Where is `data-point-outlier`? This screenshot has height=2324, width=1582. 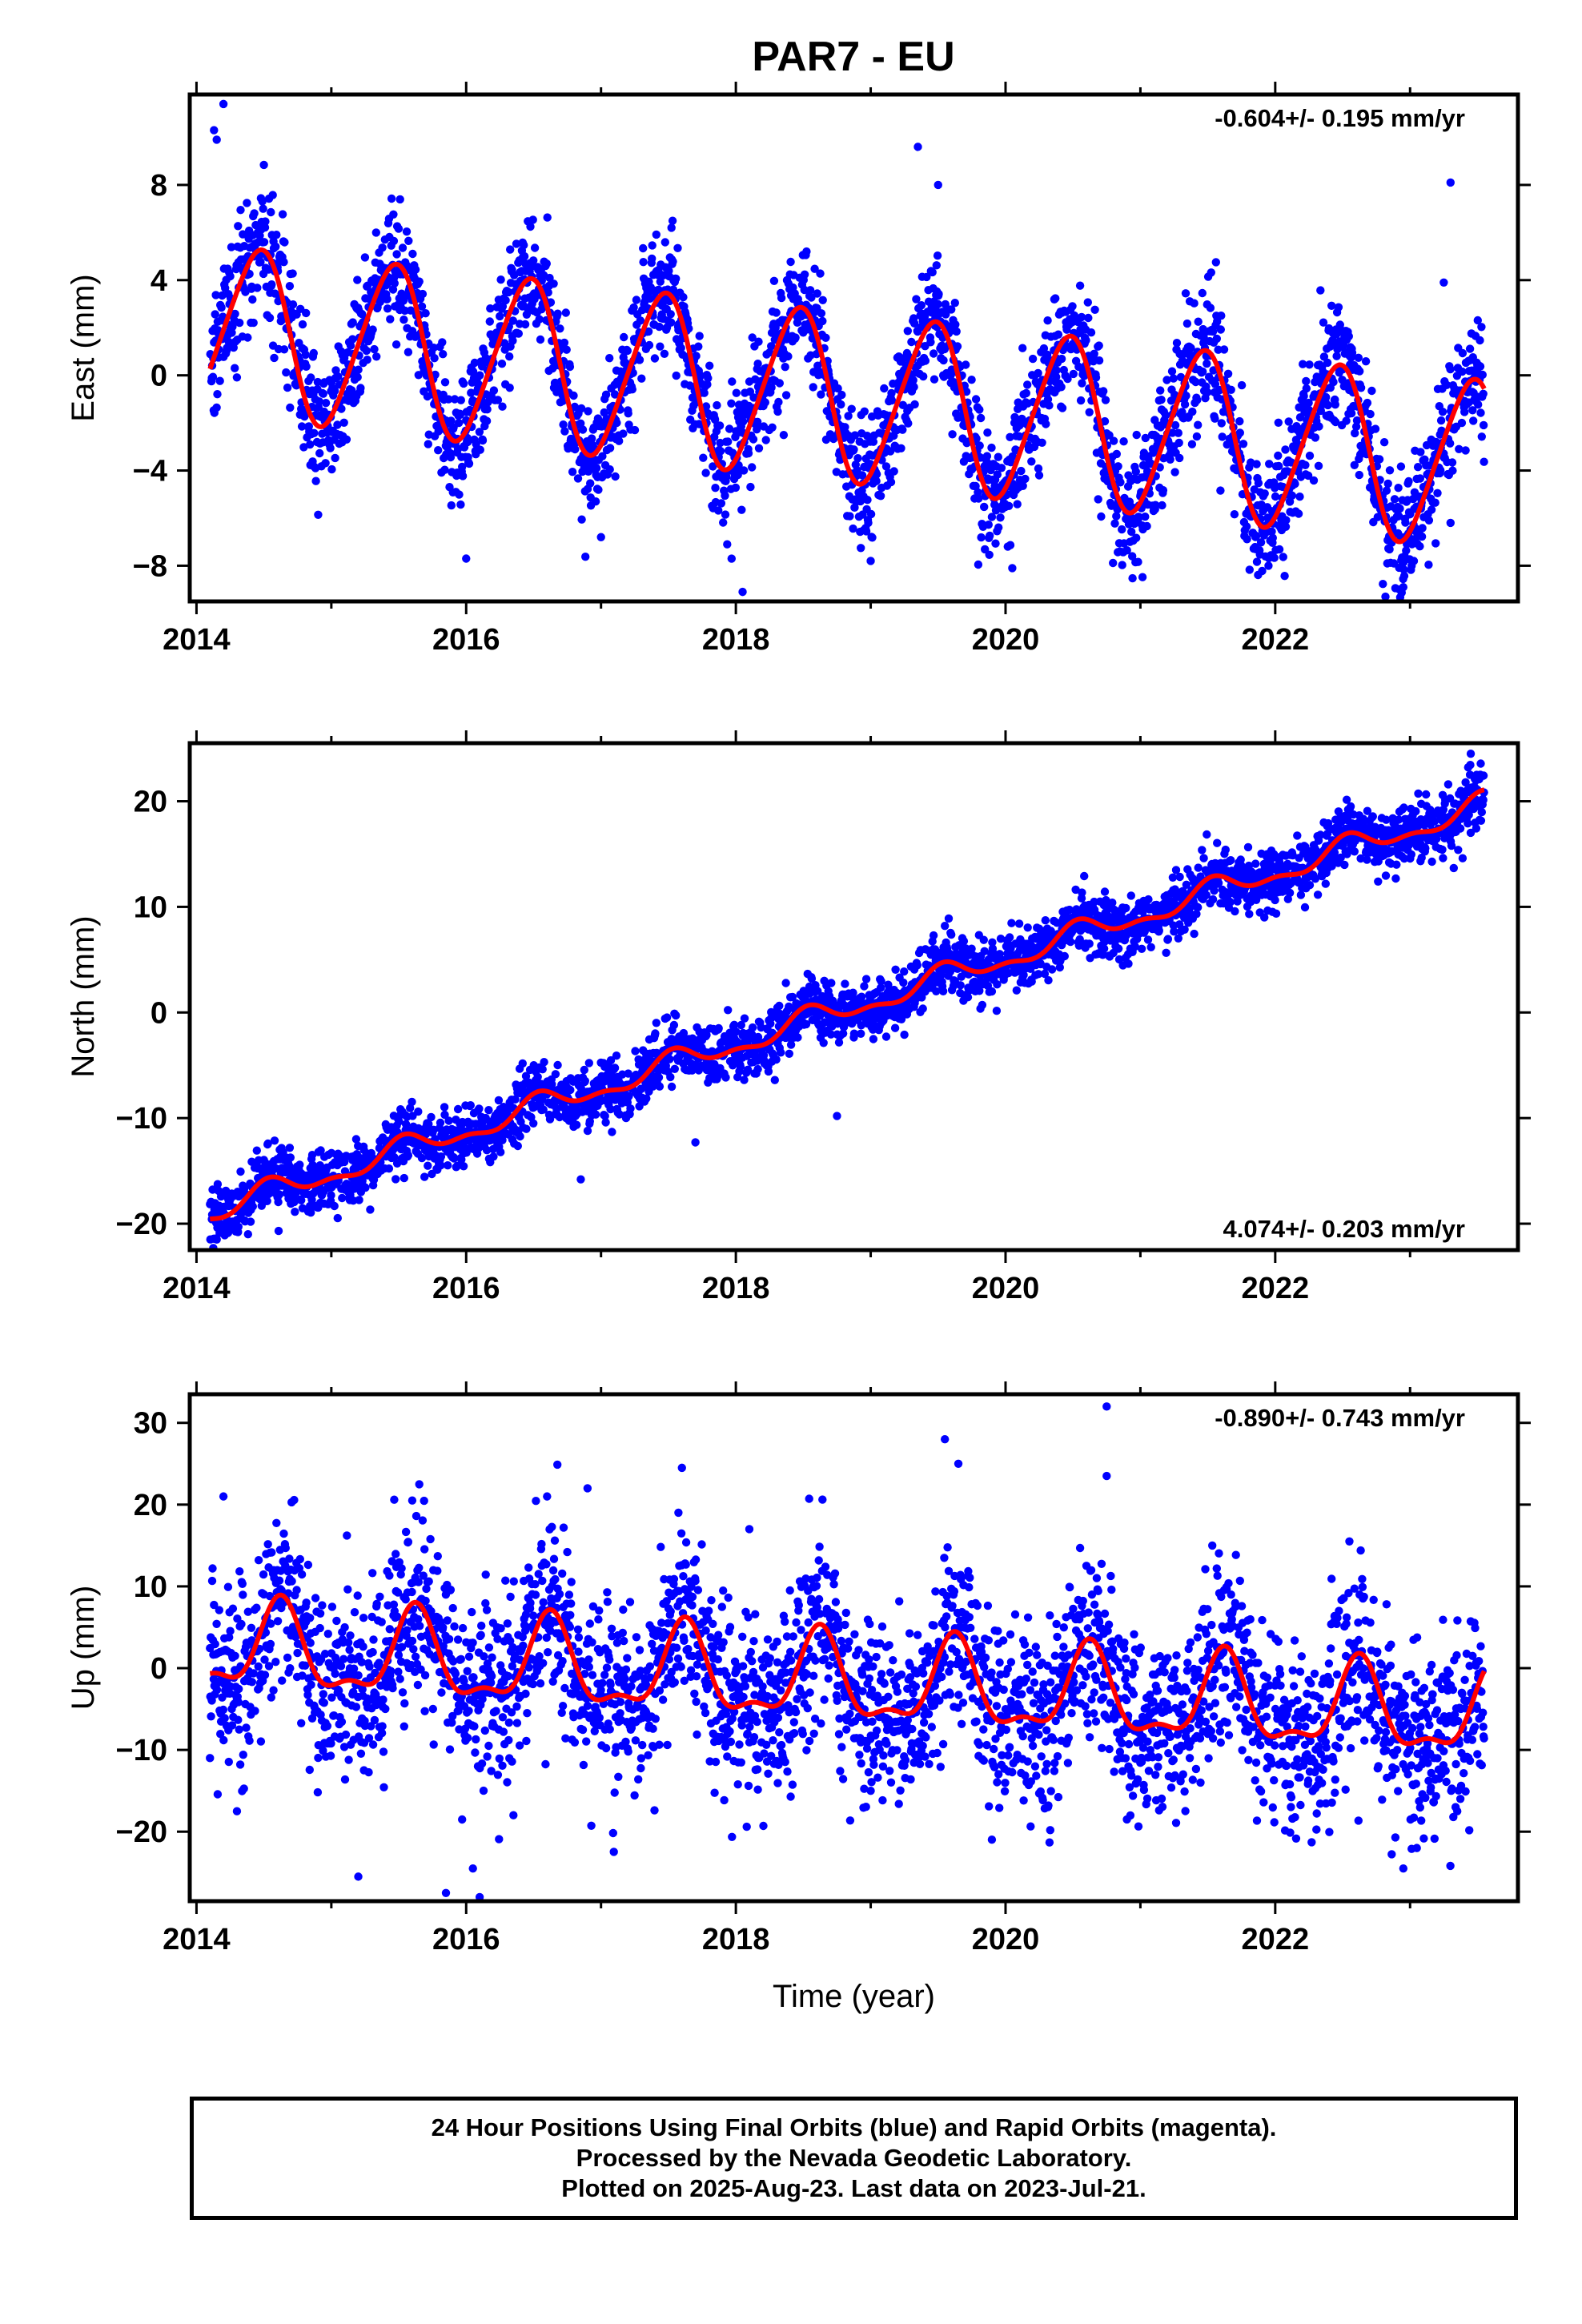 data-point-outlier is located at coordinates (1450, 182).